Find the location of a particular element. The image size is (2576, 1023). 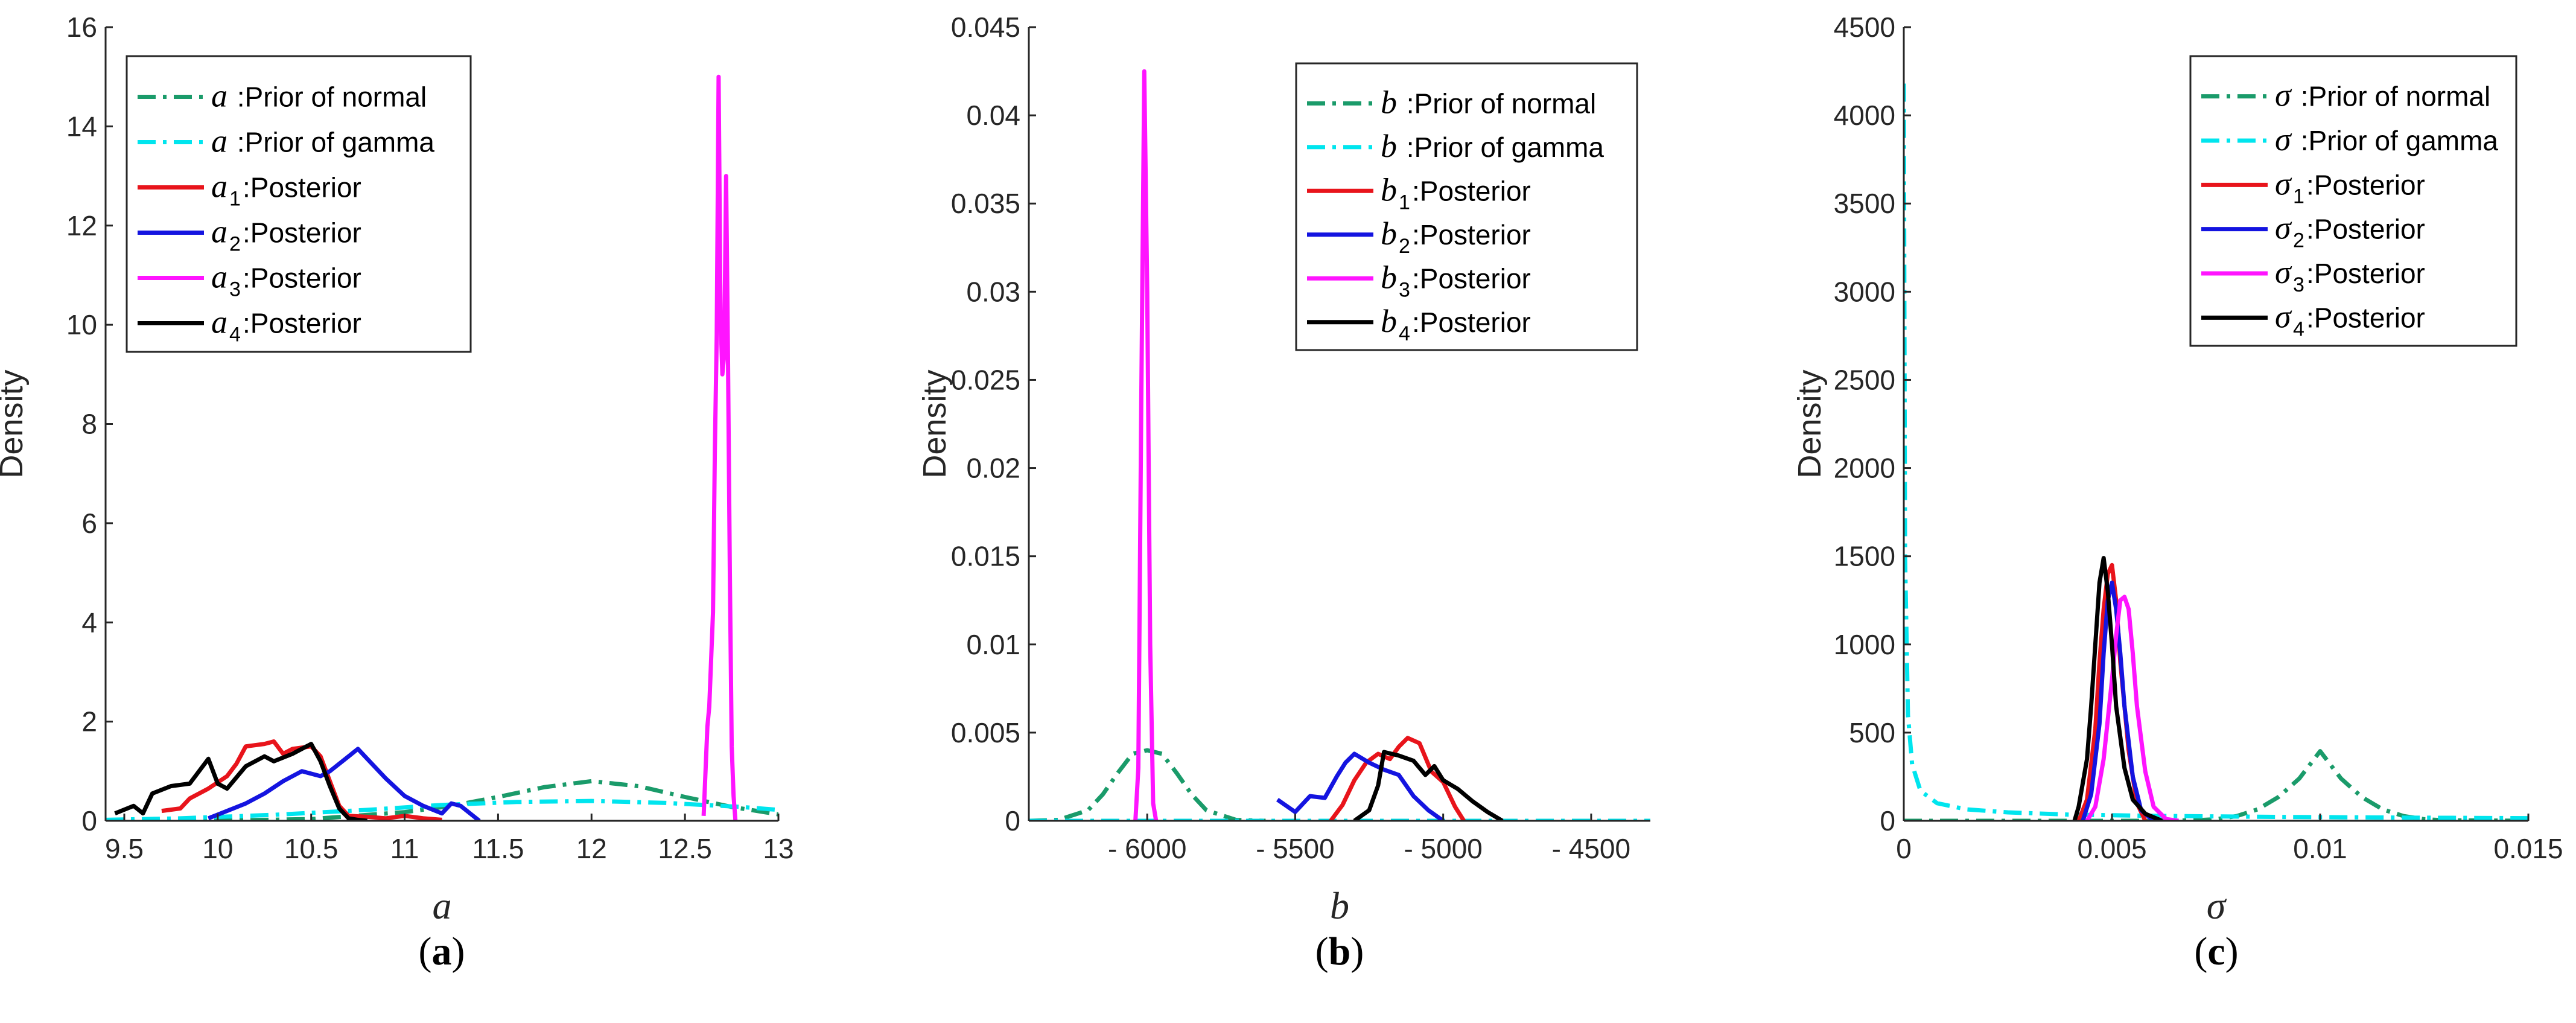

y-tick-label: 3000 is located at coordinates (1864, 291).